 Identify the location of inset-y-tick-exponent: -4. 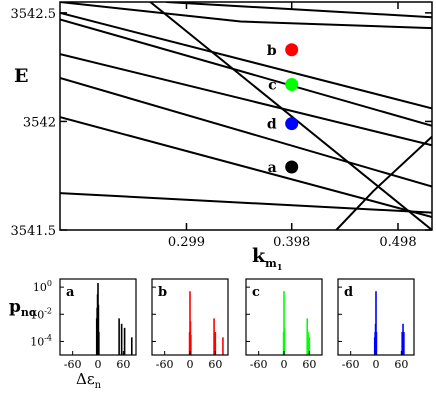
(48, 337).